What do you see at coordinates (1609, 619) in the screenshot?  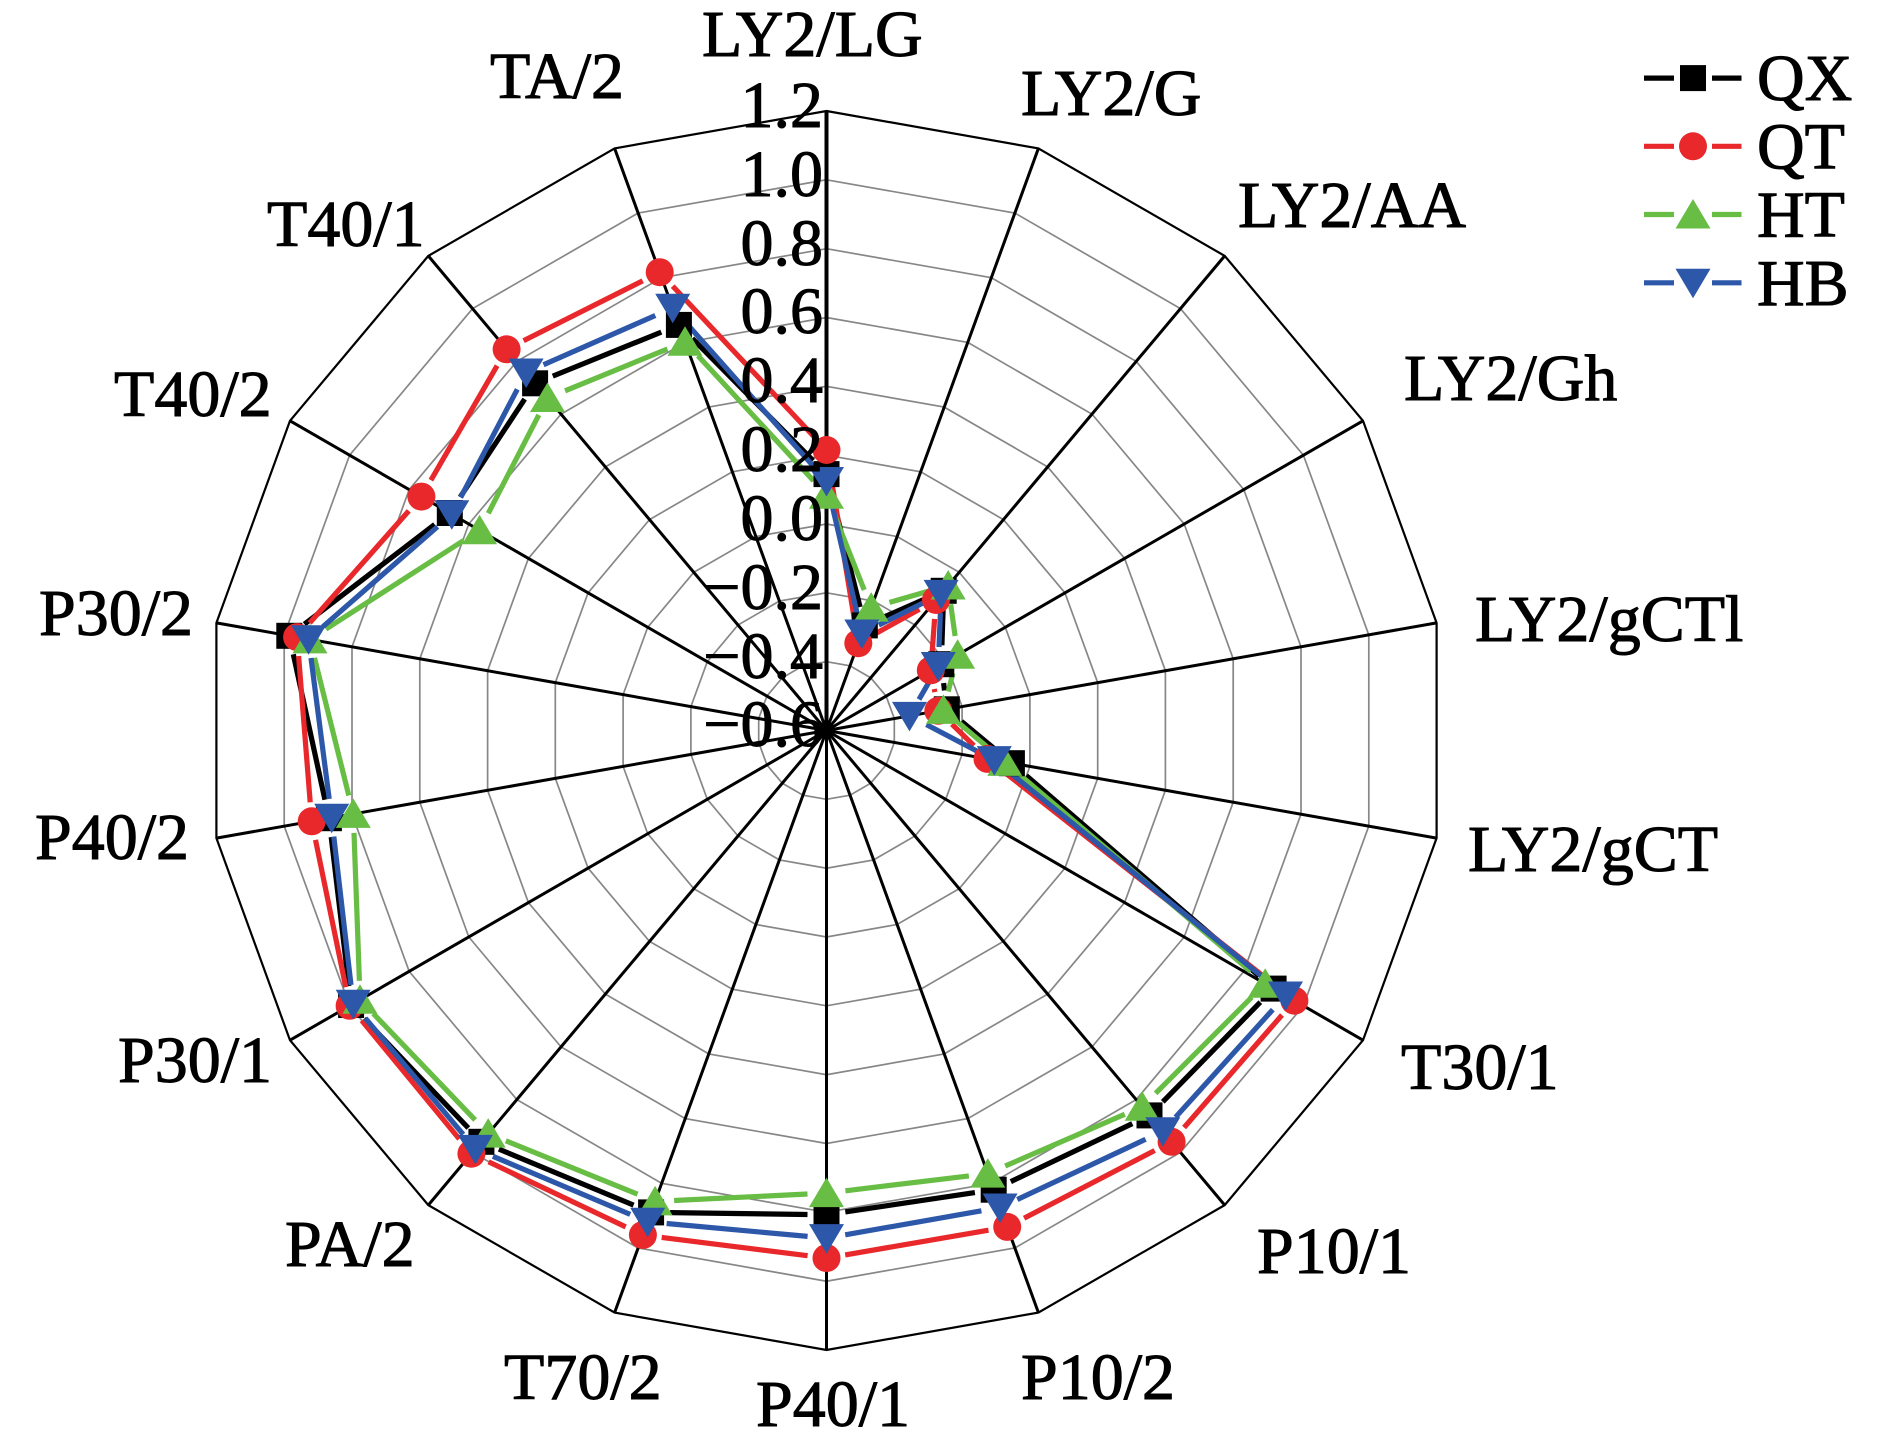 I see `svg-text: LY2/gCTl` at bounding box center [1609, 619].